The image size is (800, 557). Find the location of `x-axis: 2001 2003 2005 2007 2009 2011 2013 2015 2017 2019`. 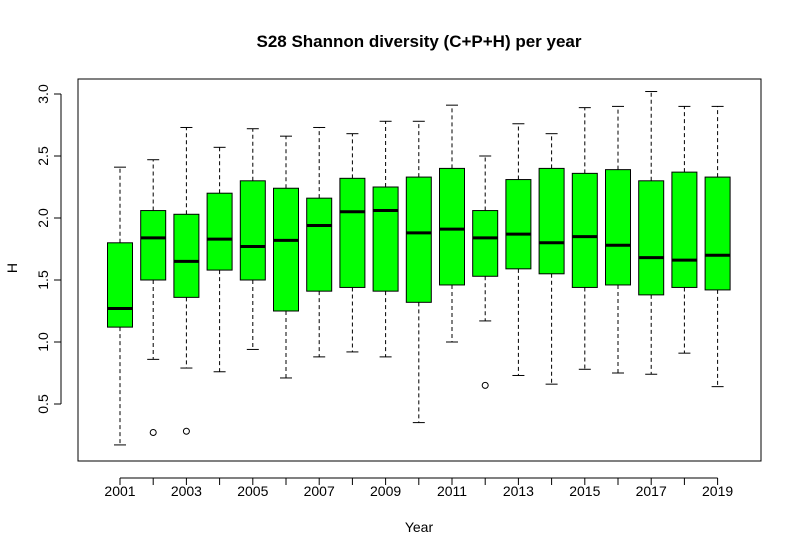

x-axis: 2001 2003 2005 2007 2009 2011 2013 2015 2017 2019 is located at coordinates (418, 488).